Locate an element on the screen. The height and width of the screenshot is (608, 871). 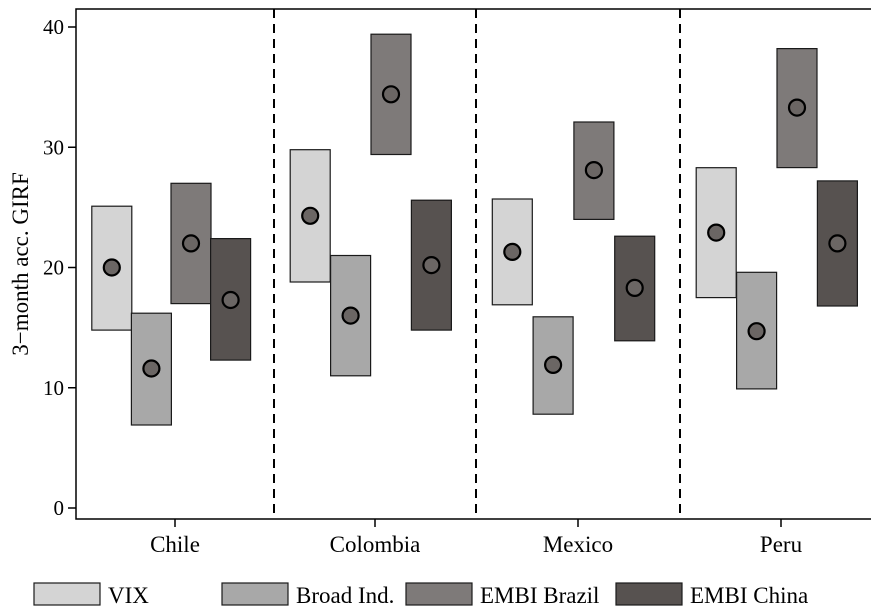
y-tick-label: 10 is located at coordinates (53, 388).